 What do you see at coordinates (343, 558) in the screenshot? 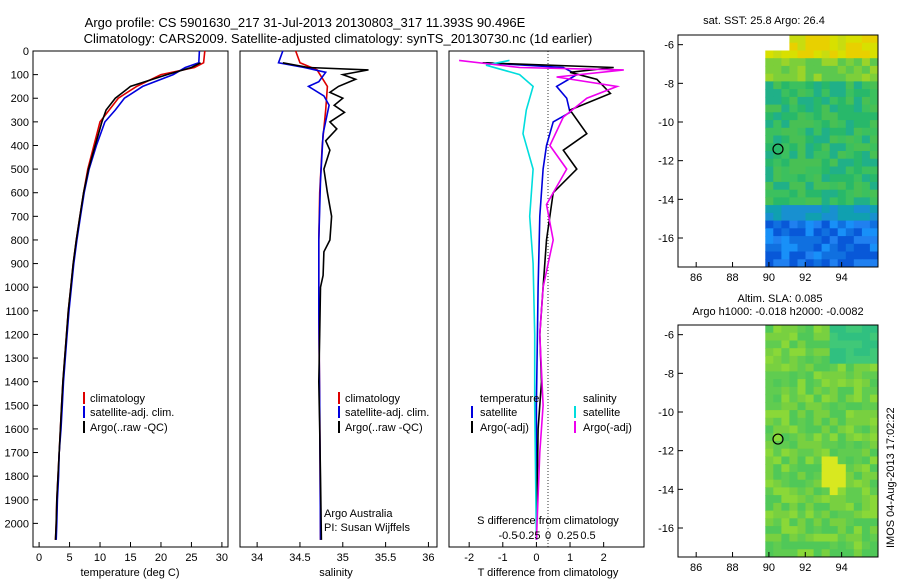
I see `salinity-x-tick-label: 35` at bounding box center [343, 558].